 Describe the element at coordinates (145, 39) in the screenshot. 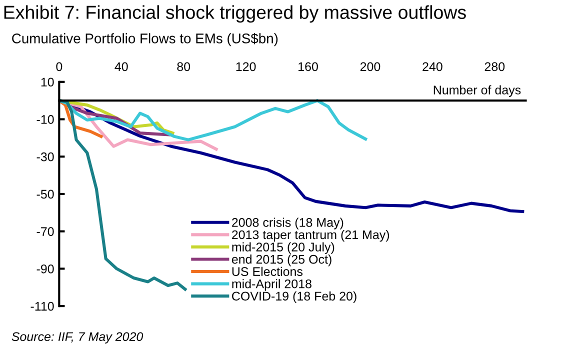

I see `chart-subtitle: Cumulative Portfolio Flows to EMs (US$bn)` at that location.